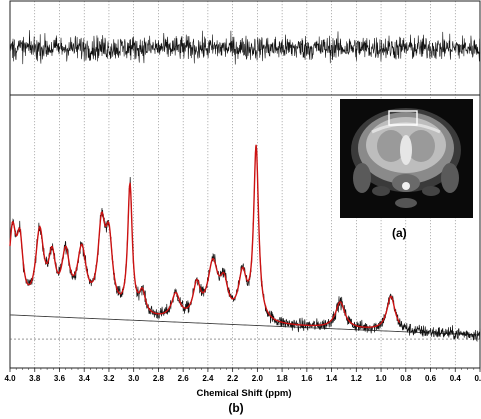 This screenshot has height=419, width=481. What do you see at coordinates (477, 378) in the screenshot?
I see `x-tick-label: 0.2` at bounding box center [477, 378].